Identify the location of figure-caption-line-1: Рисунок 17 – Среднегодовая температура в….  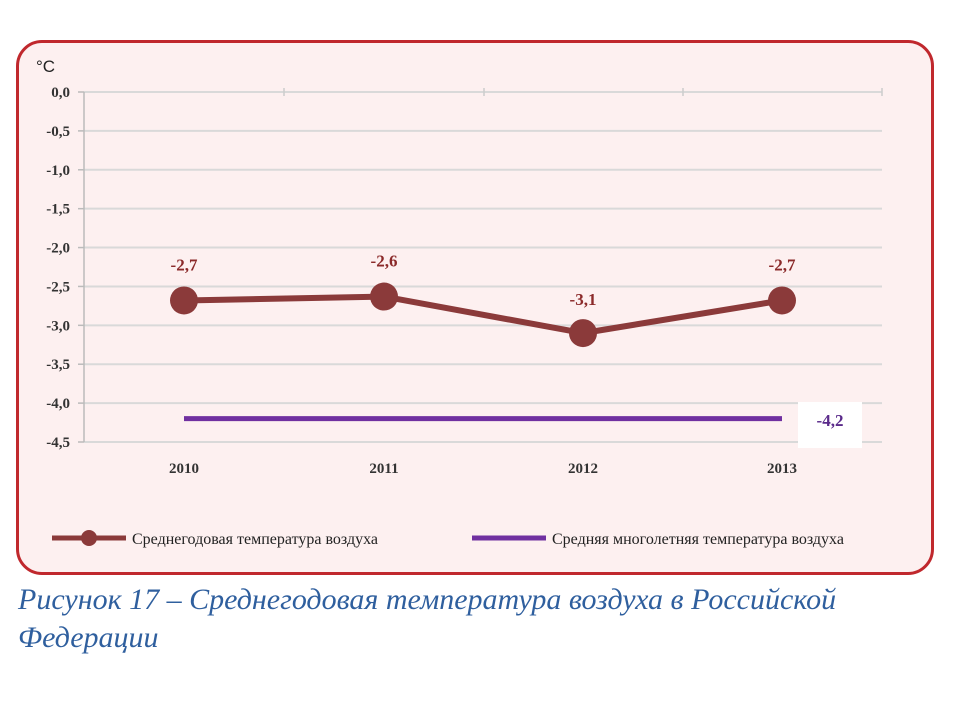
(427, 599).